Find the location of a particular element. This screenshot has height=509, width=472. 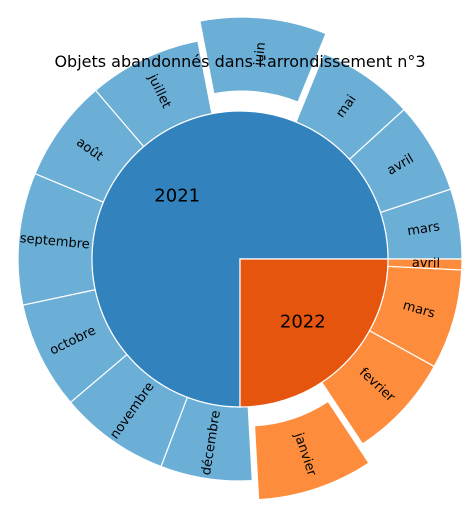

label-year-2021: 2021 is located at coordinates (177, 196).